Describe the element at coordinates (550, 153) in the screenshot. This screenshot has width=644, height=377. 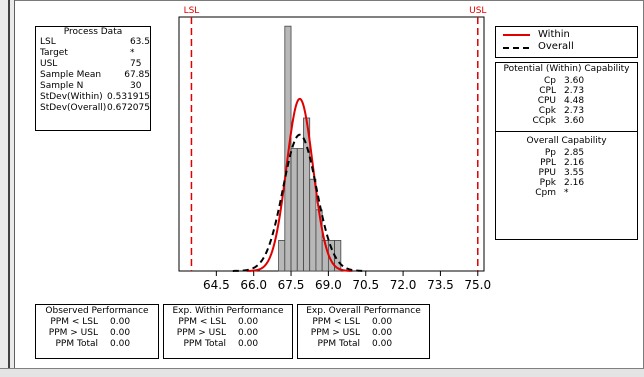
I see `stat-label: Pp` at that location.